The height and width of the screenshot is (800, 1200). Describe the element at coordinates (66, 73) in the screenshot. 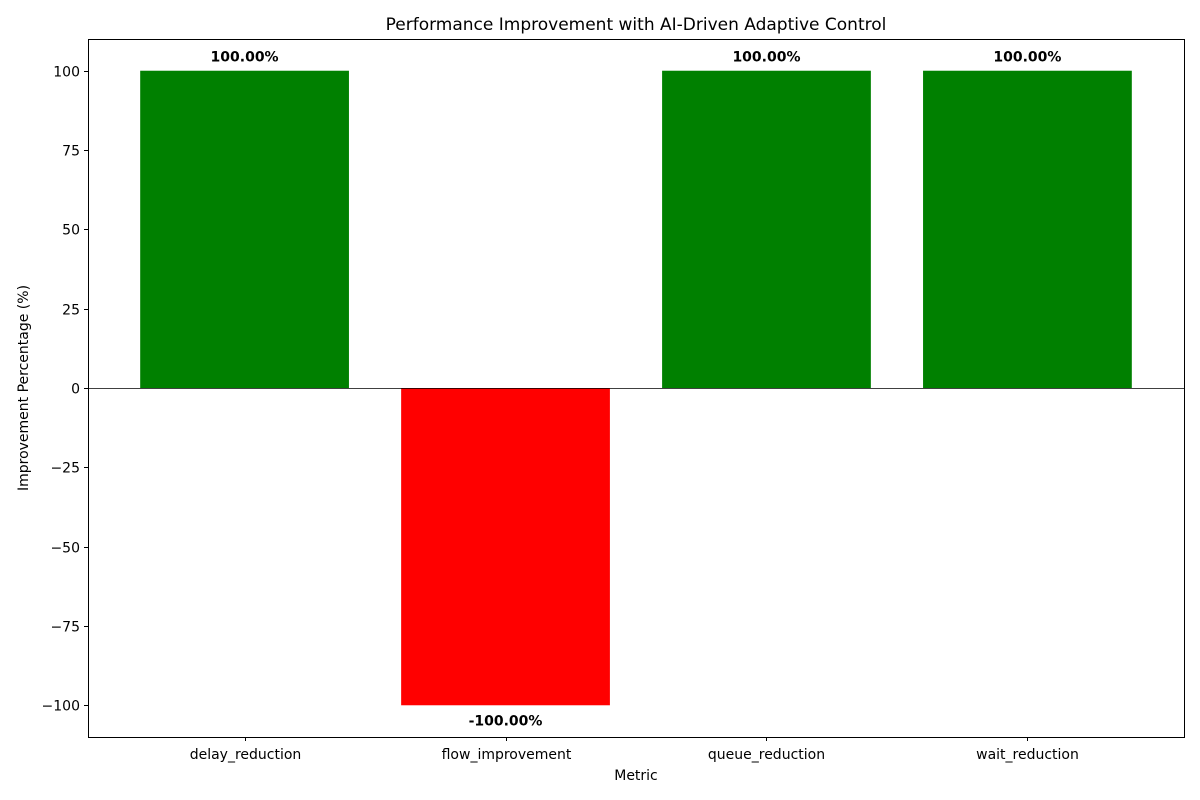

I see `y-tick-label: 100` at that location.